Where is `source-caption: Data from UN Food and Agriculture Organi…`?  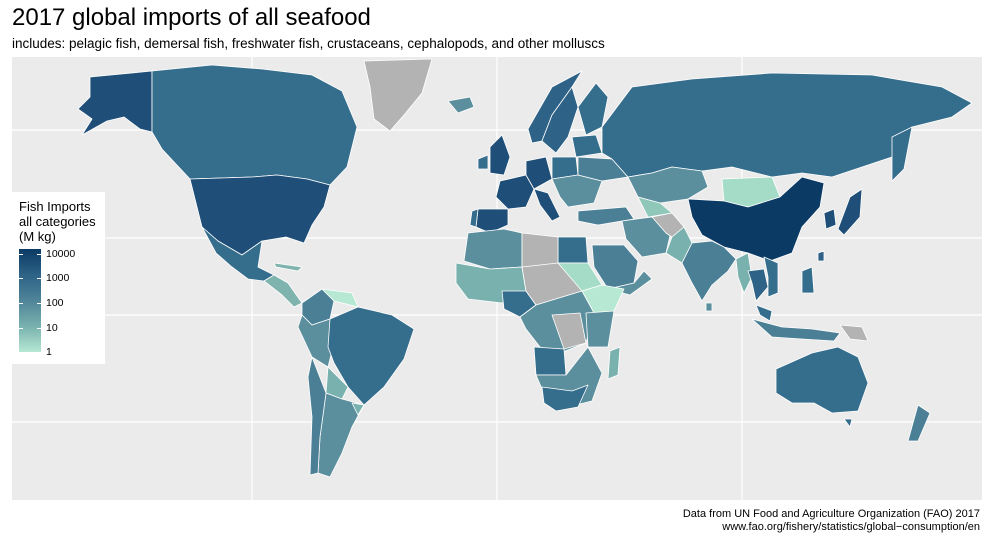 source-caption: Data from UN Food and Agriculture Organi… is located at coordinates (831, 521).